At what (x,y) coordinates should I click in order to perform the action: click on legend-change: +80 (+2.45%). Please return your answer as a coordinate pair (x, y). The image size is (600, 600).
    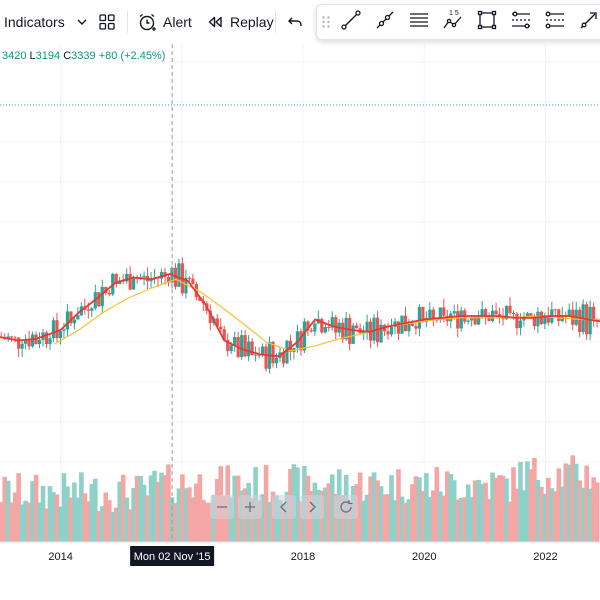
    Looking at the image, I should click on (132, 56).